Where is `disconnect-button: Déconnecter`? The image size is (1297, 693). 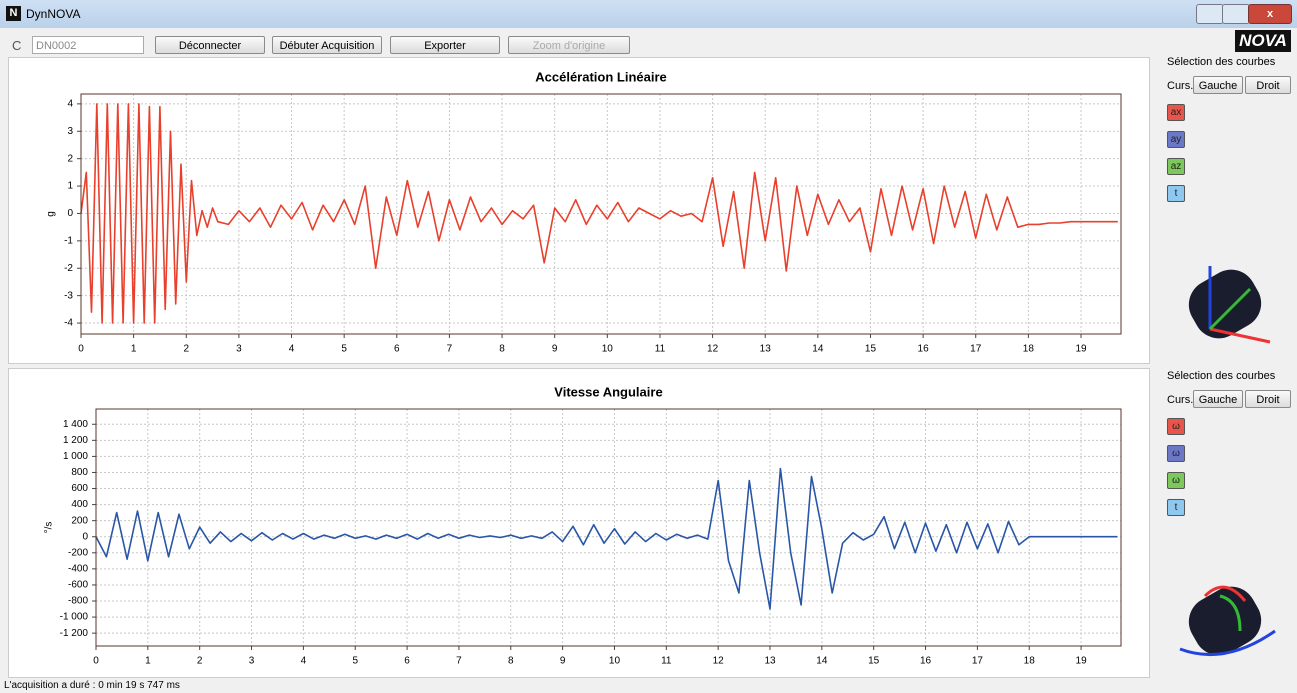 disconnect-button: Déconnecter is located at coordinates (210, 45).